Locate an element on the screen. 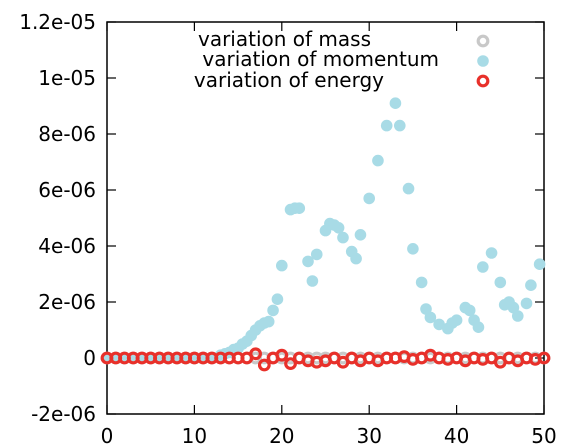 The width and height of the screenshot is (561, 447). legend-label: variation of energy is located at coordinates (289, 80).